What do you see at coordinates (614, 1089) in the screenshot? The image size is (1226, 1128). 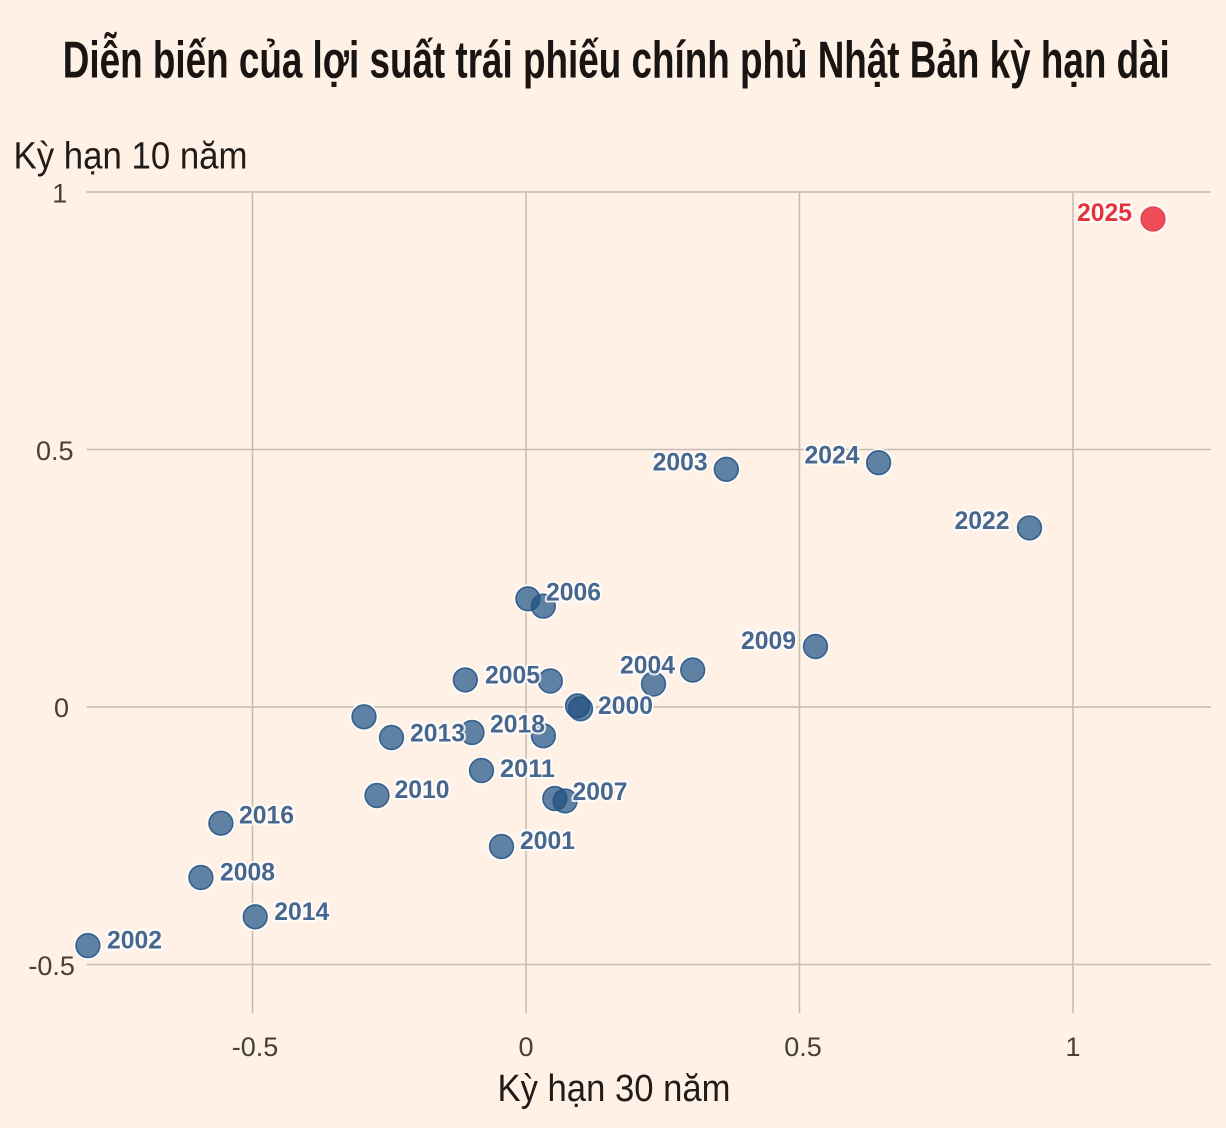 I see `svg-text: Kỳ hạn 30 năm` at bounding box center [614, 1089].